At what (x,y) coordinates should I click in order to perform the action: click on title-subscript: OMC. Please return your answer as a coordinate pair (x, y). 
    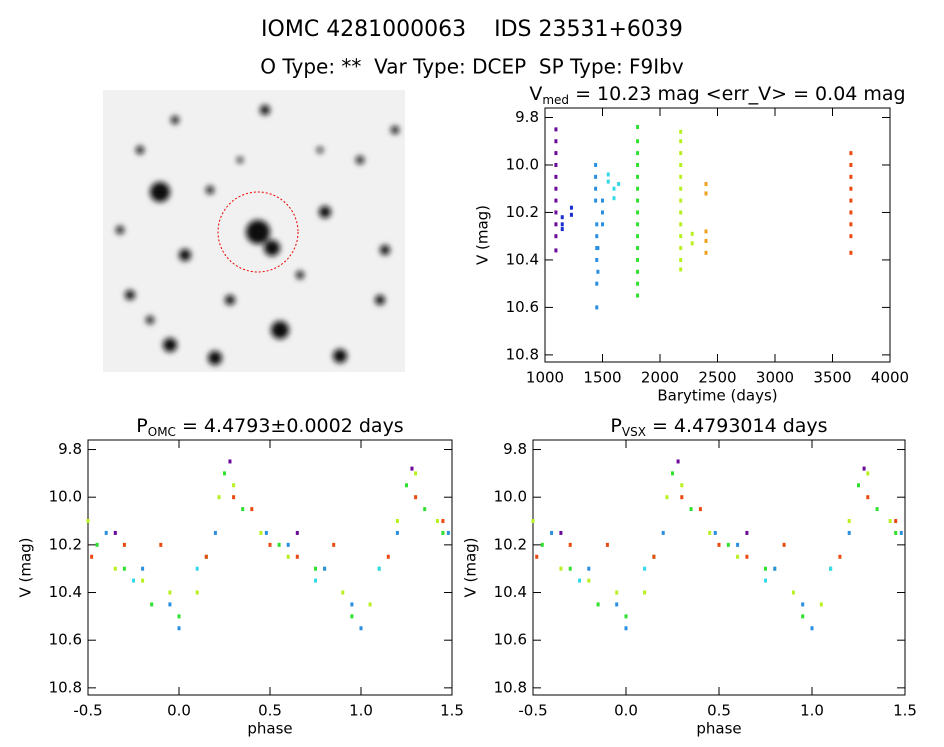
    Looking at the image, I should click on (162, 432).